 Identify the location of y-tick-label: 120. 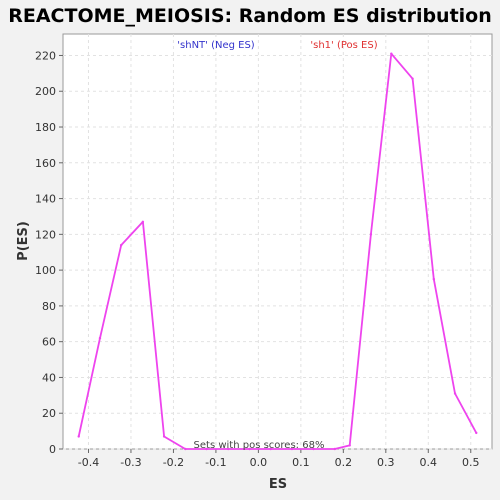
(45, 234).